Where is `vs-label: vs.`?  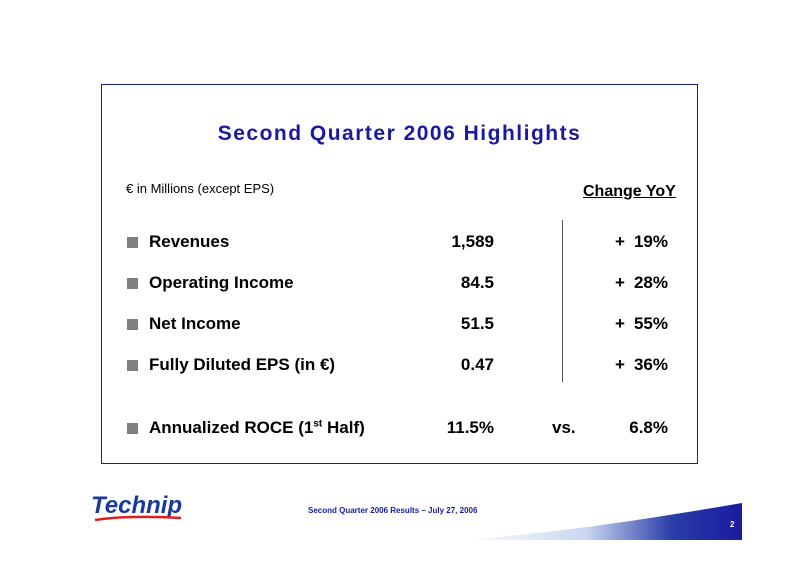 vs-label: vs. is located at coordinates (564, 427).